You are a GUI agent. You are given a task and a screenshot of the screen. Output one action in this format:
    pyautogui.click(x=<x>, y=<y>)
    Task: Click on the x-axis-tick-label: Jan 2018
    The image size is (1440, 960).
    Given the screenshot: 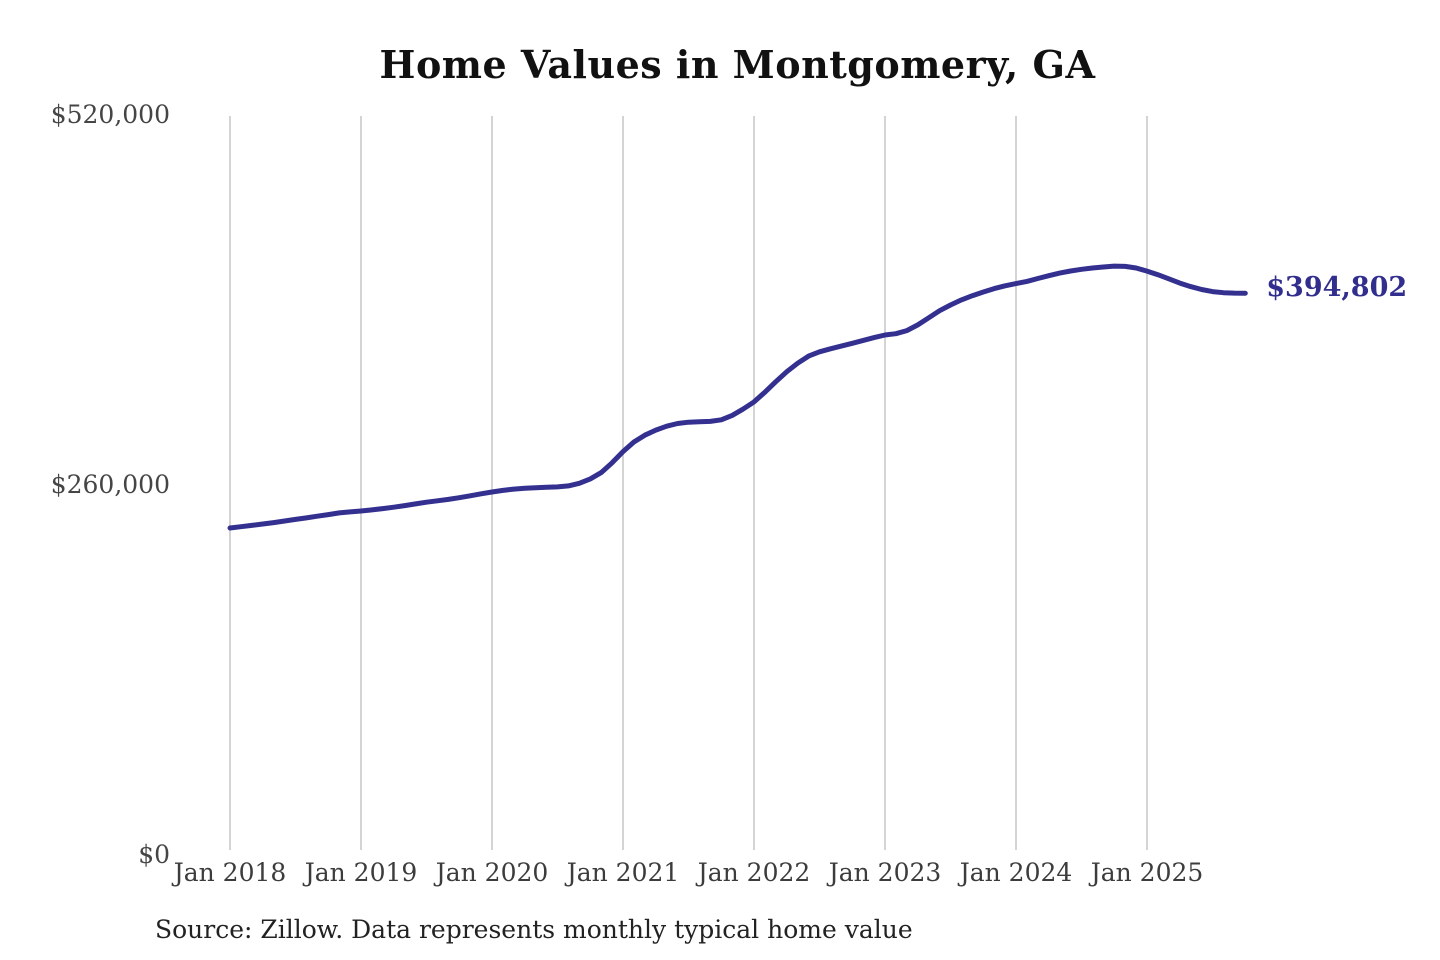 What is the action you would take?
    pyautogui.click(x=230, y=872)
    